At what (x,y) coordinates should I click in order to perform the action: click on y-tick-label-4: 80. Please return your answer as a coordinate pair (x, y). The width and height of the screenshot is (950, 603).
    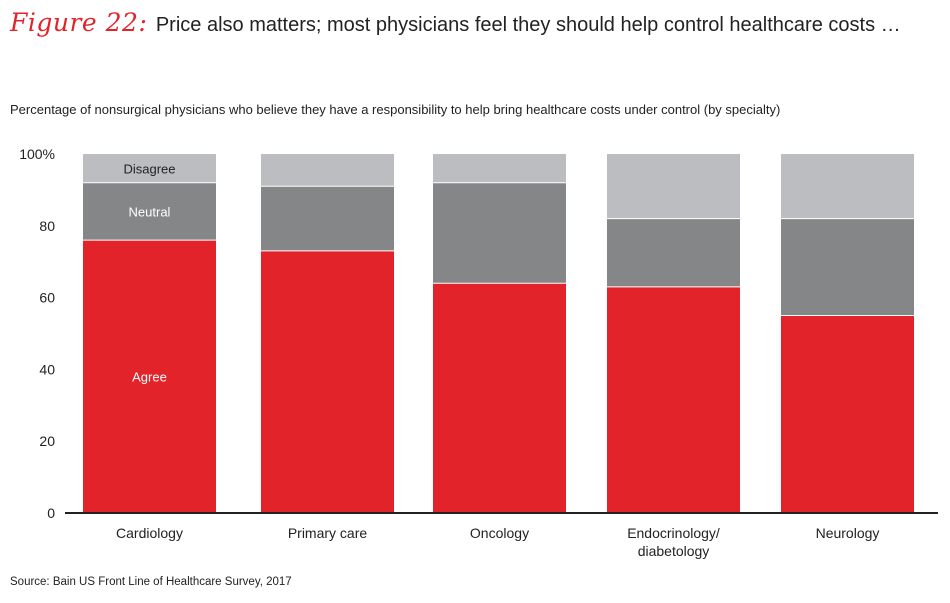
    Looking at the image, I should click on (47, 226).